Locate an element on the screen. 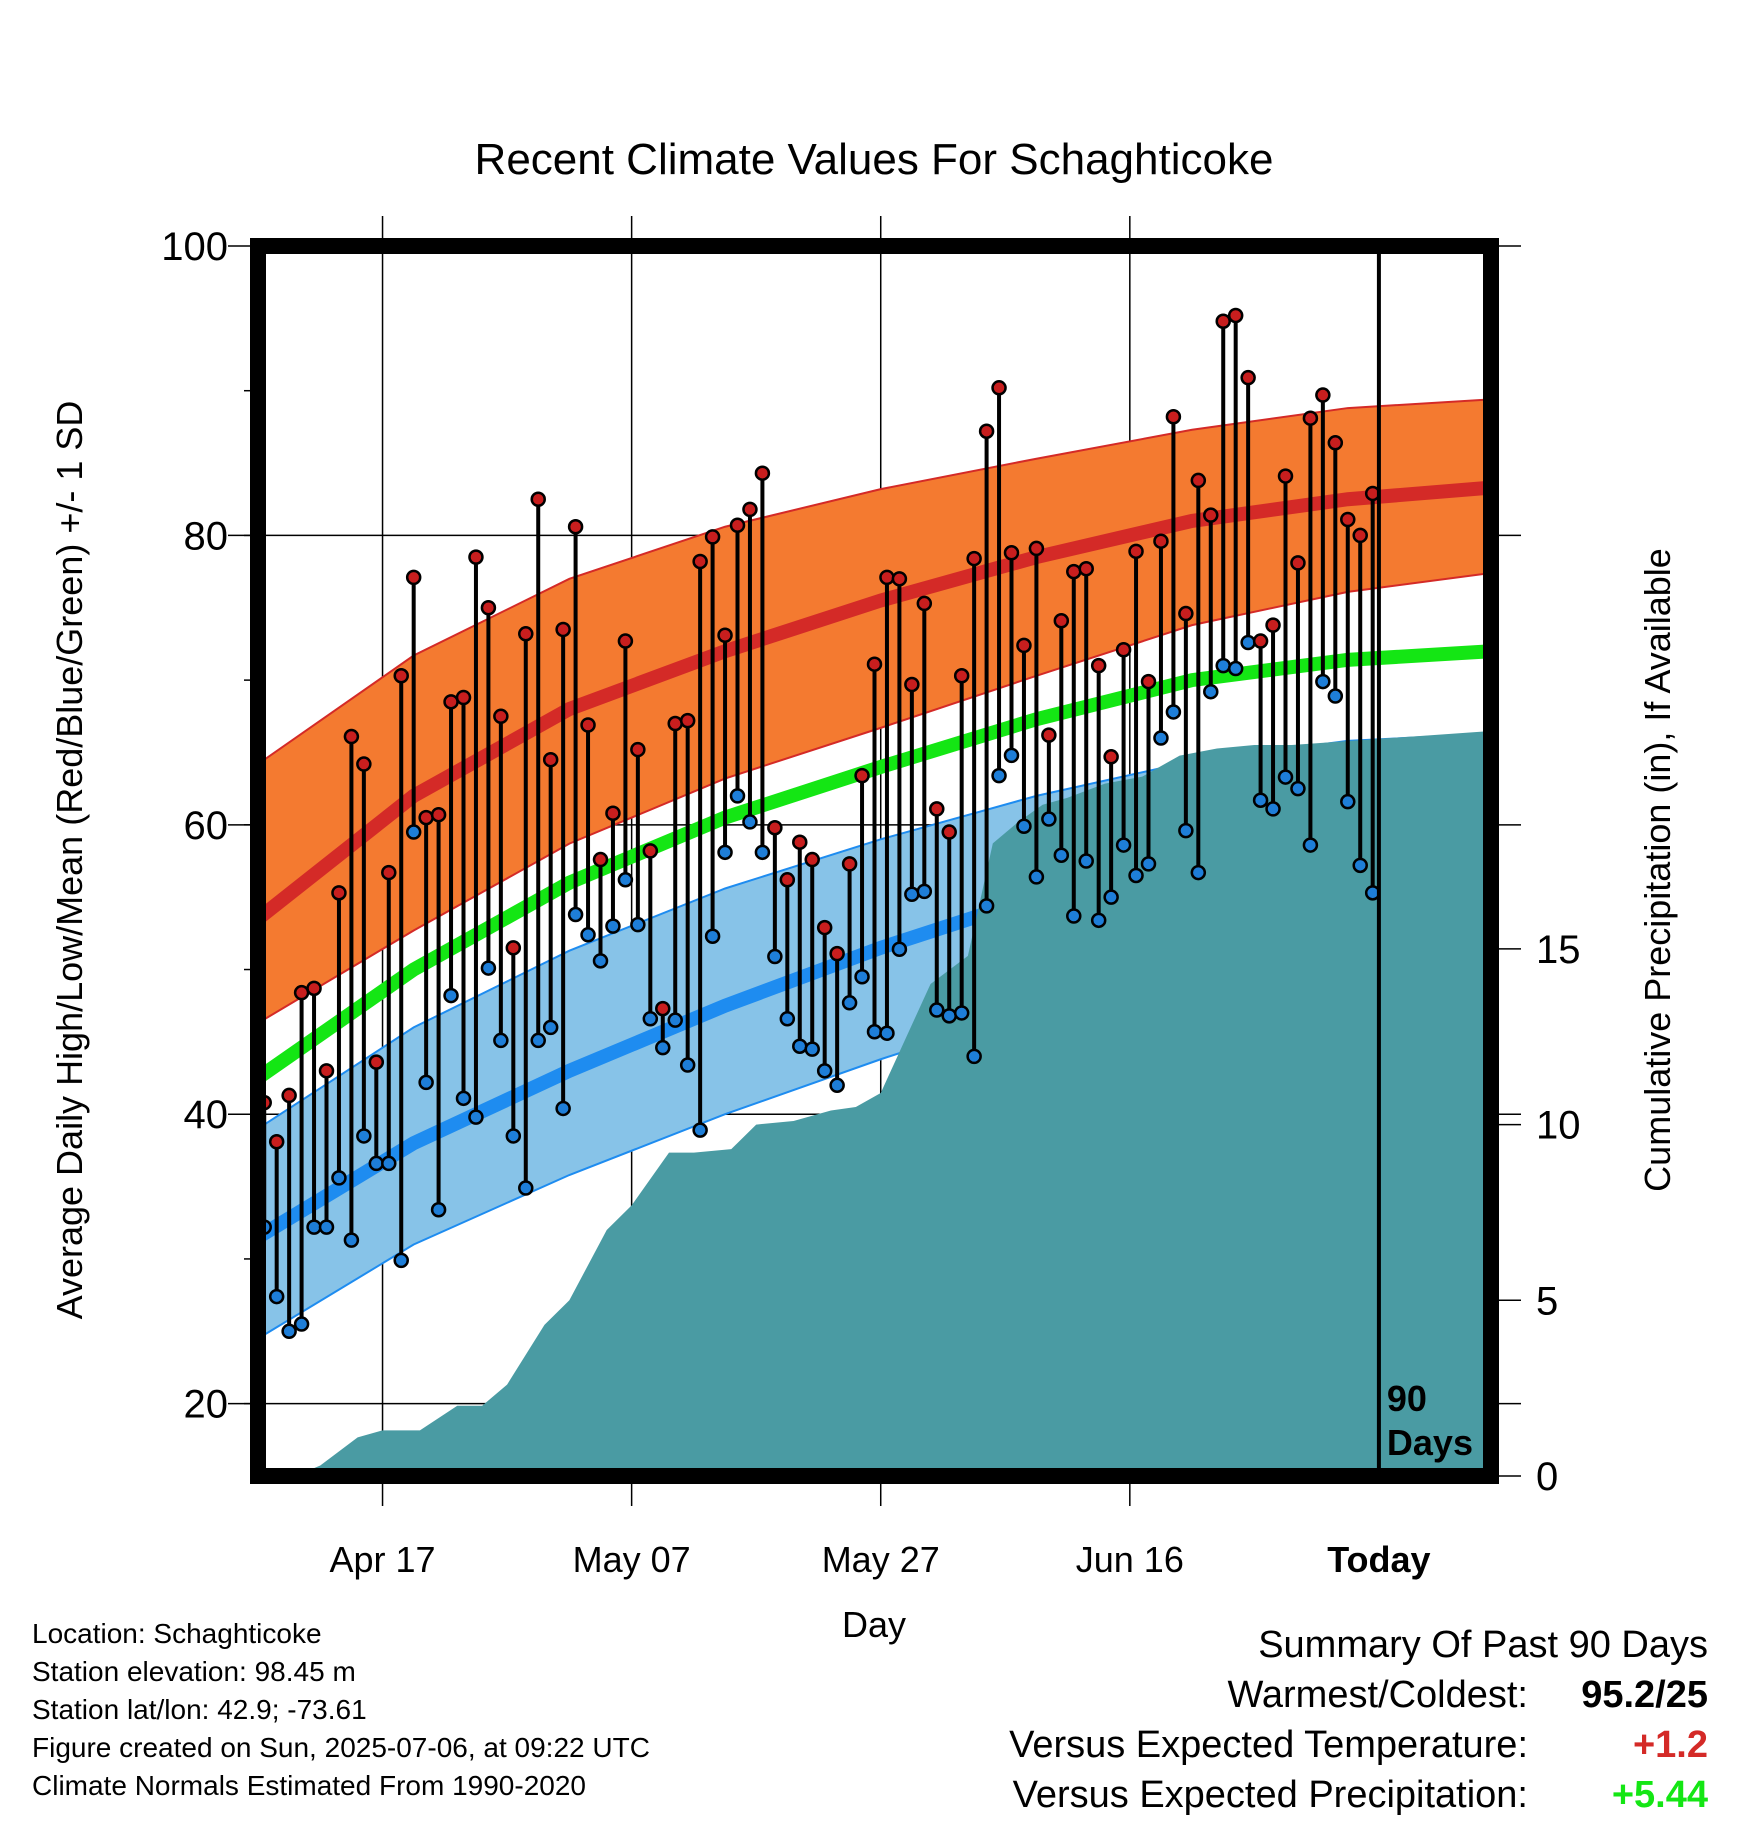 This screenshot has height=1828, width=1748. normals-text: Climate Normals Estimated From 1990-2020 is located at coordinates (309, 1785).